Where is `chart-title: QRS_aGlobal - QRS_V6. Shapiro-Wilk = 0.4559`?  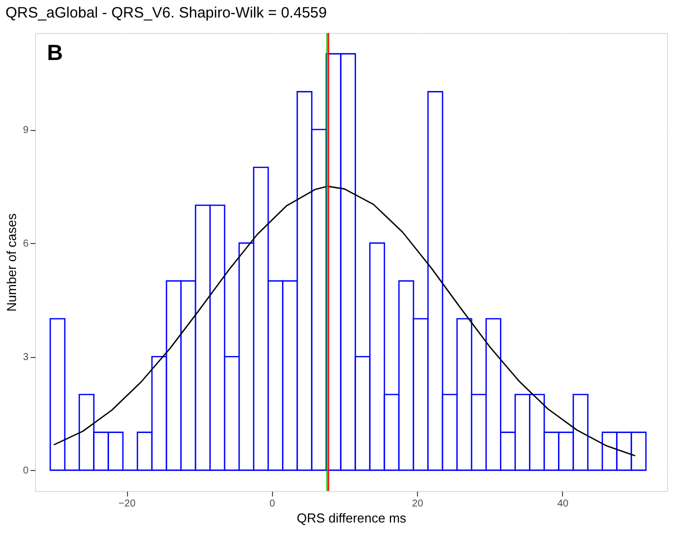
chart-title: QRS_aGlobal - QRS_V6. Shapiro-Wilk = 0.4559 is located at coordinates (166, 13).